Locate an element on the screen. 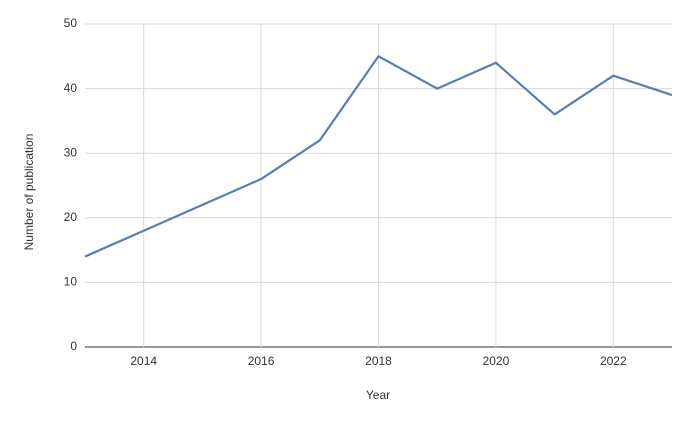  x-tick-label: 2020 is located at coordinates (496, 361).